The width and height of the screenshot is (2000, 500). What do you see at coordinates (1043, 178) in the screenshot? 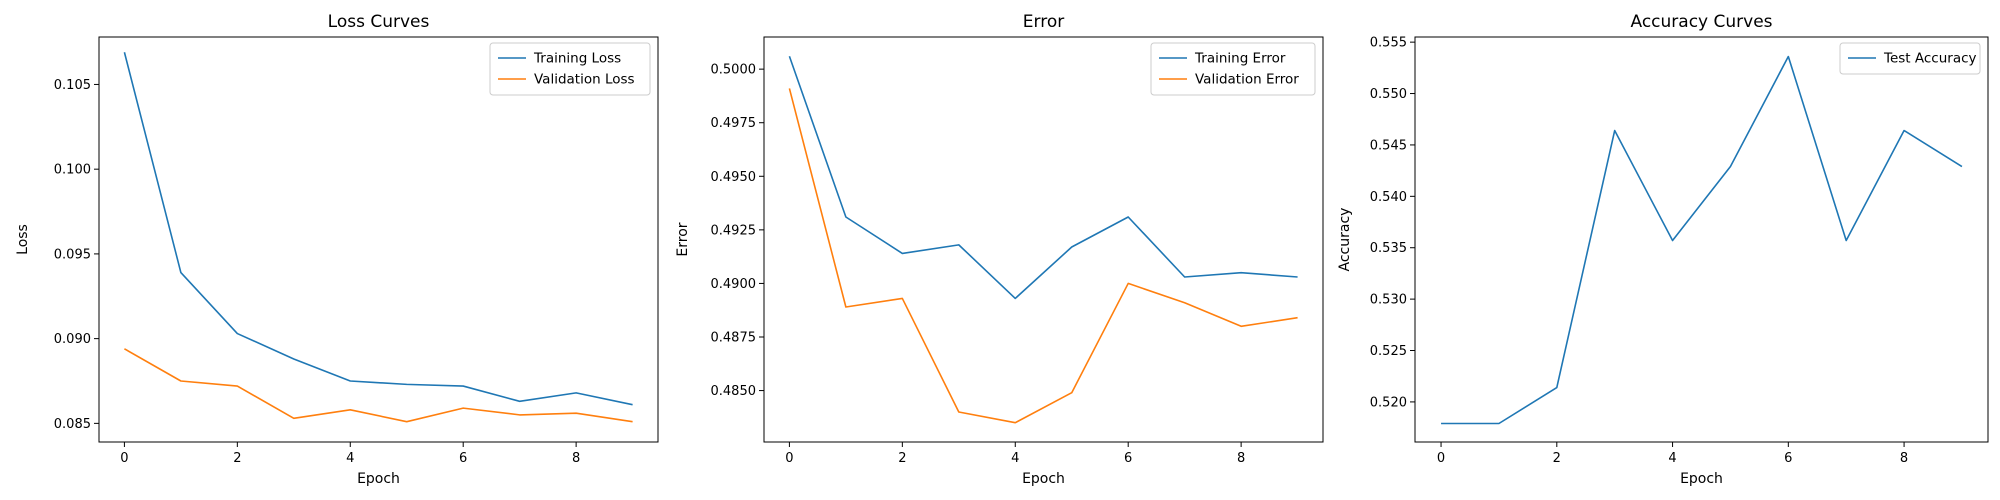
I see `series-line-training-error` at bounding box center [1043, 178].